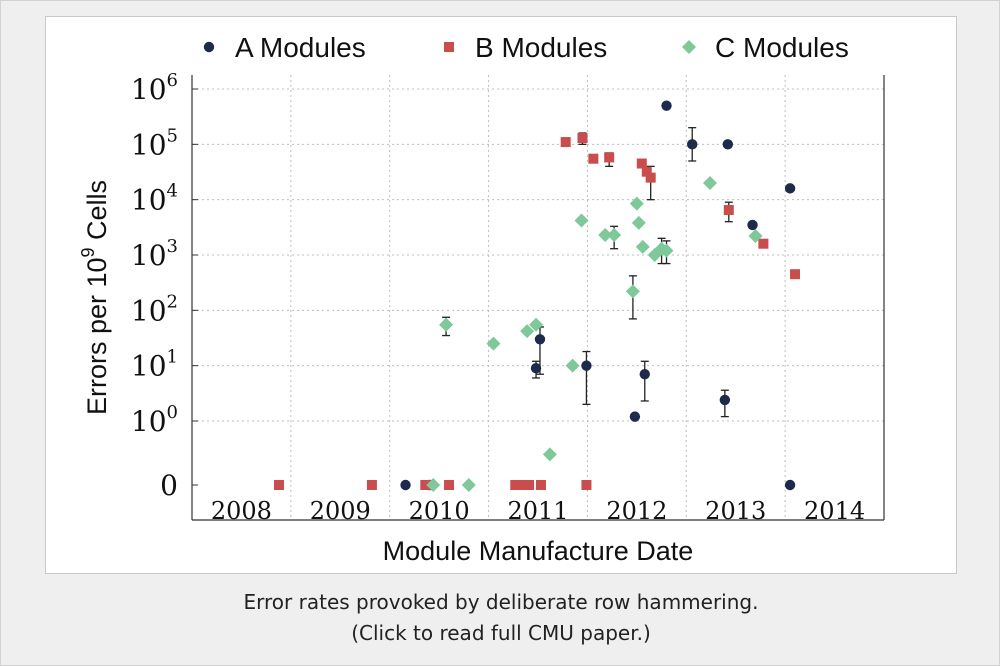 This screenshot has width=1000, height=666. I want to click on x-tick-label: 2009, so click(340, 511).